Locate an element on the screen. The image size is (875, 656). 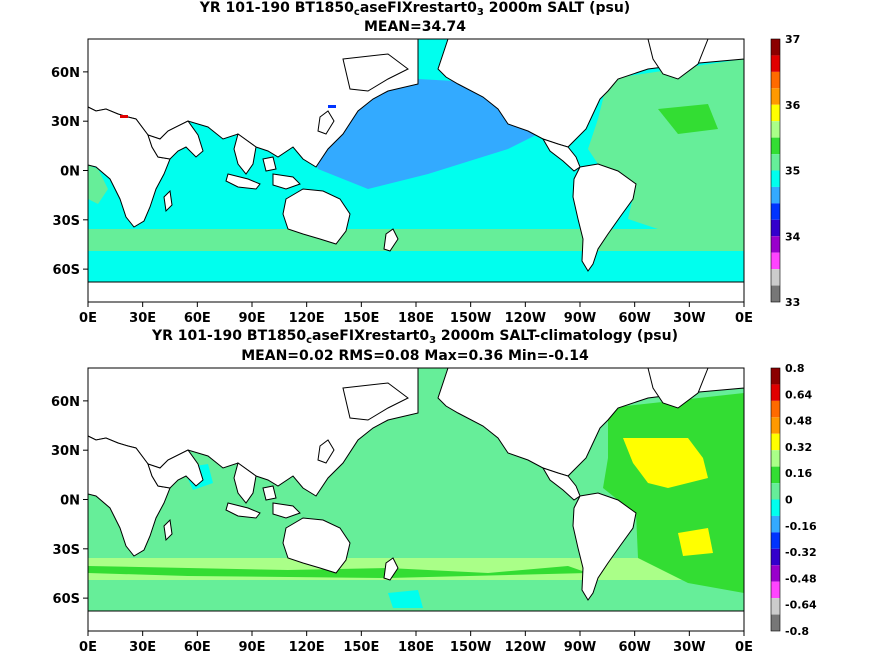
bottom-title-text-b: aseFIXrestart0 is located at coordinates (371, 336).